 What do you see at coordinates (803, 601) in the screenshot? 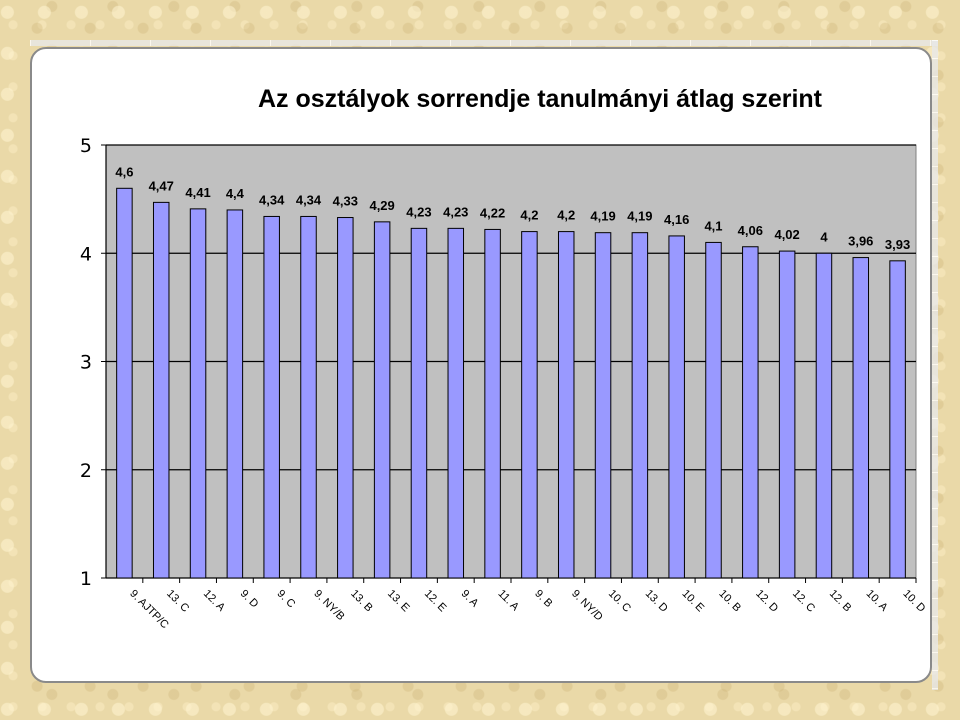
I see `x-tick-label: 12. C` at bounding box center [803, 601].